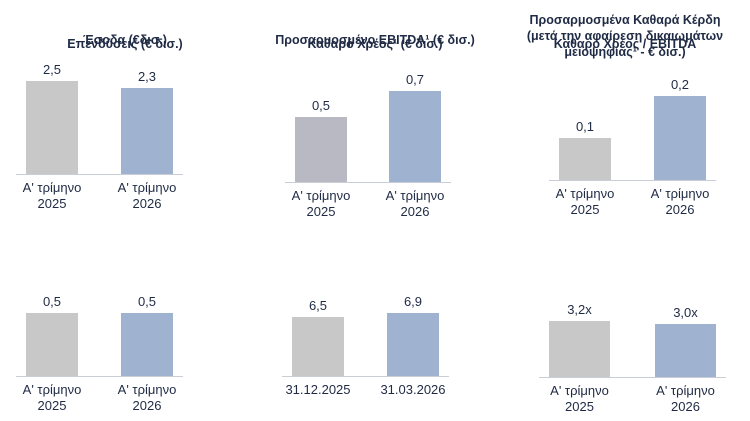 This screenshot has height=421, width=750. What do you see at coordinates (625, 20) in the screenshot?
I see `chart-title-line: Προσαρμοσμένα Καθαρά Κέρδη` at bounding box center [625, 20].